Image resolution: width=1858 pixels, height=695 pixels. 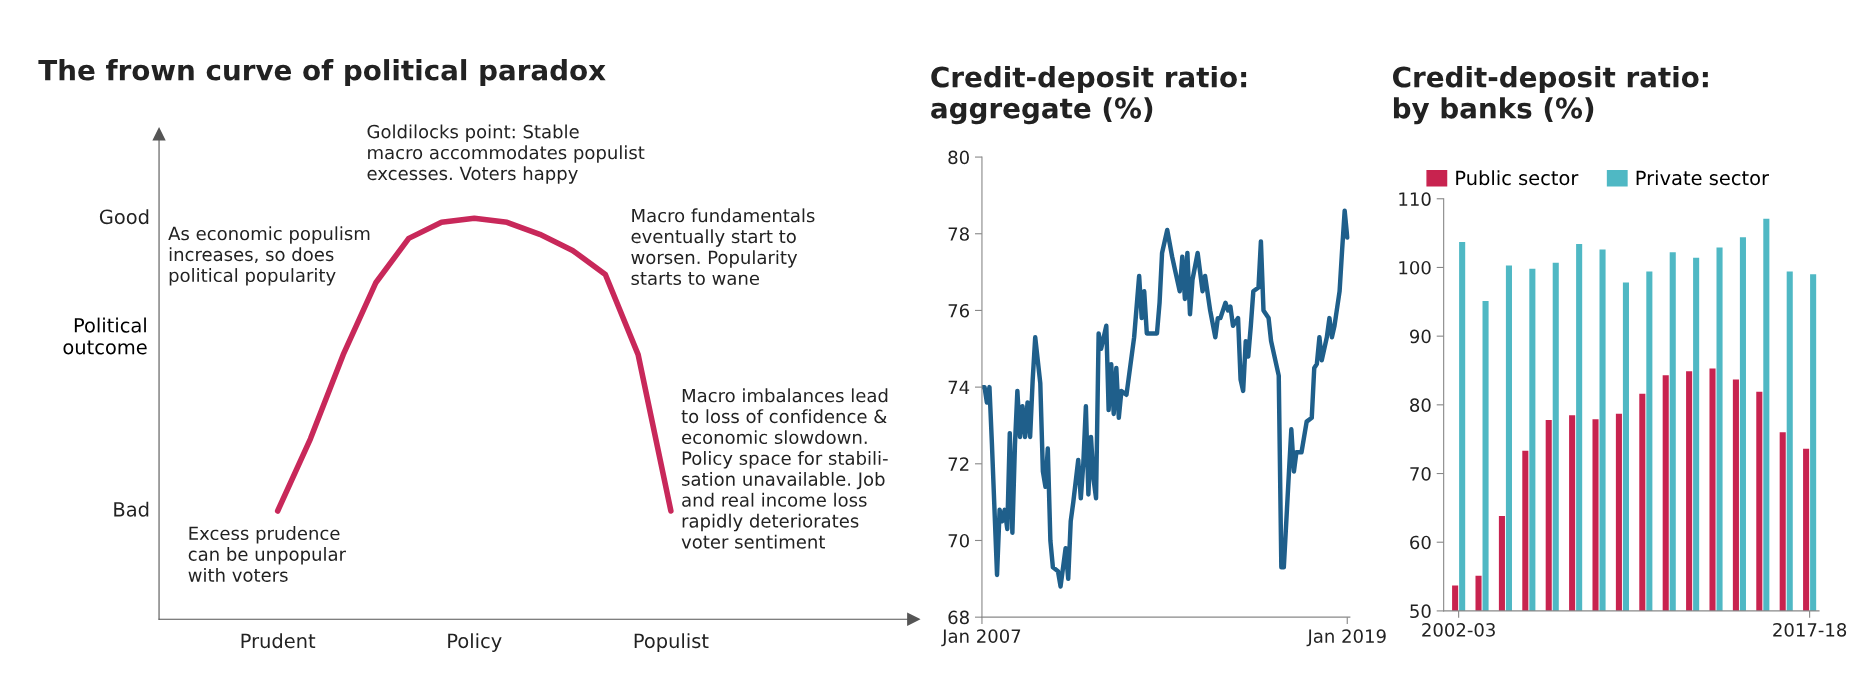 What do you see at coordinates (1089, 95) in the screenshot?
I see `chart-title: Credit-deposit ratio: aggregate (%)` at bounding box center [1089, 95].